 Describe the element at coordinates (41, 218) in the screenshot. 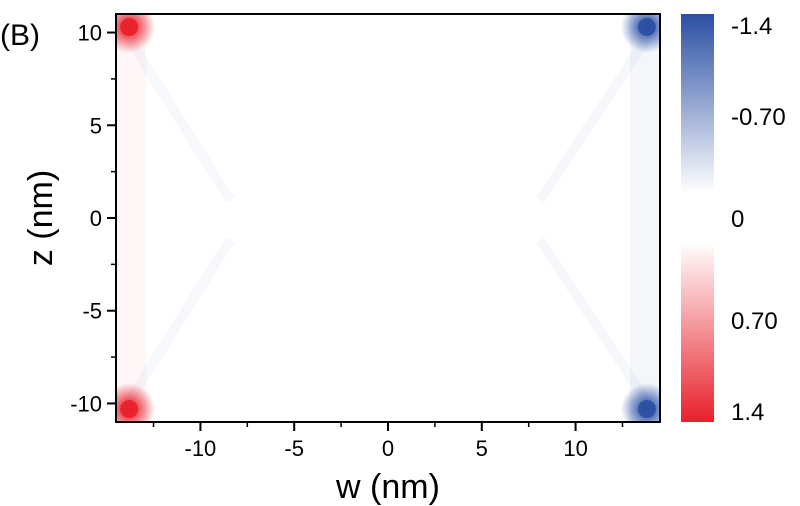

I see `y-axis-title: z (nm)` at that location.